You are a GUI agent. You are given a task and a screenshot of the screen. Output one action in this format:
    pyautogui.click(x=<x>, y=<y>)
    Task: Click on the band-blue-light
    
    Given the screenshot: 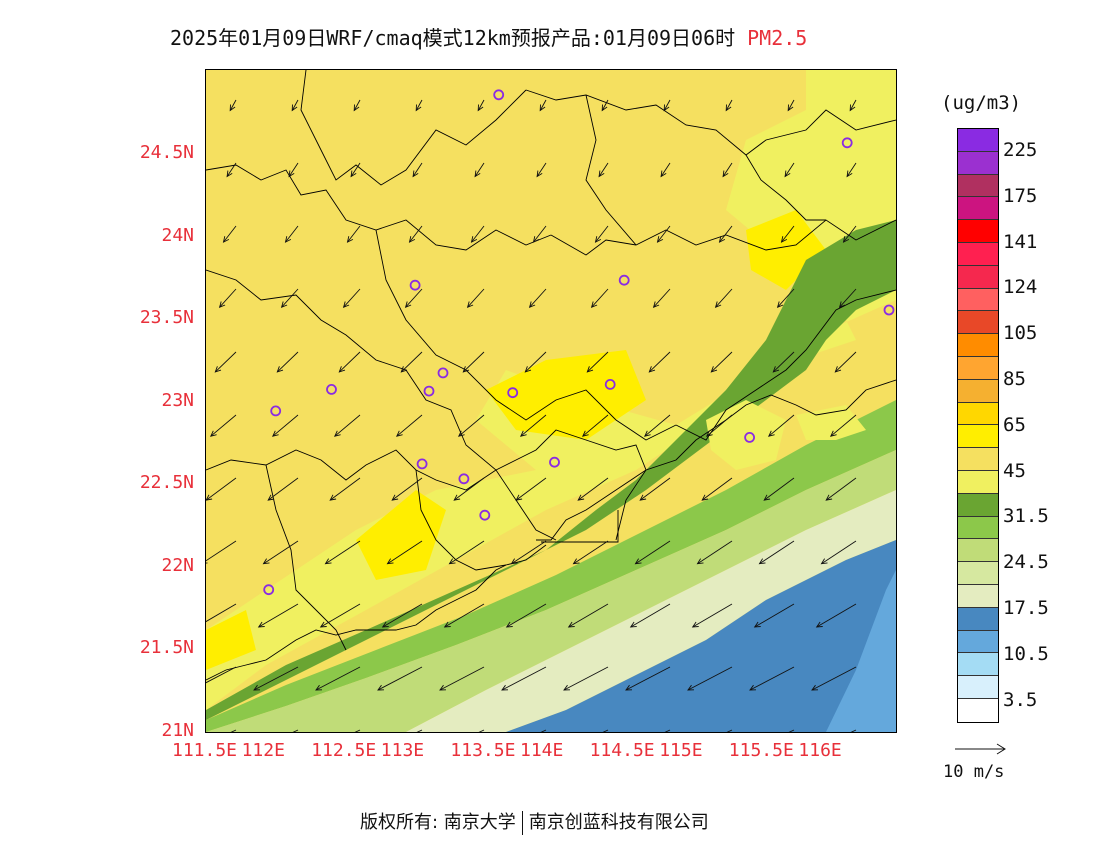 What is the action you would take?
    pyautogui.click(x=861, y=651)
    